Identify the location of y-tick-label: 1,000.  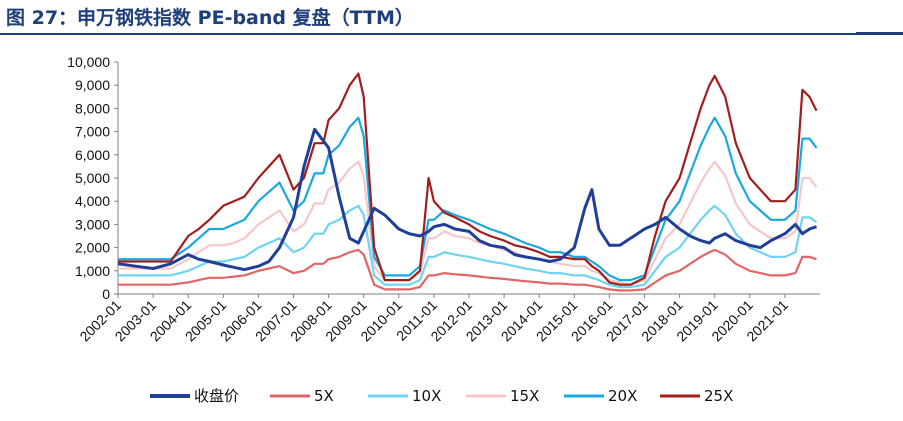
(92, 271).